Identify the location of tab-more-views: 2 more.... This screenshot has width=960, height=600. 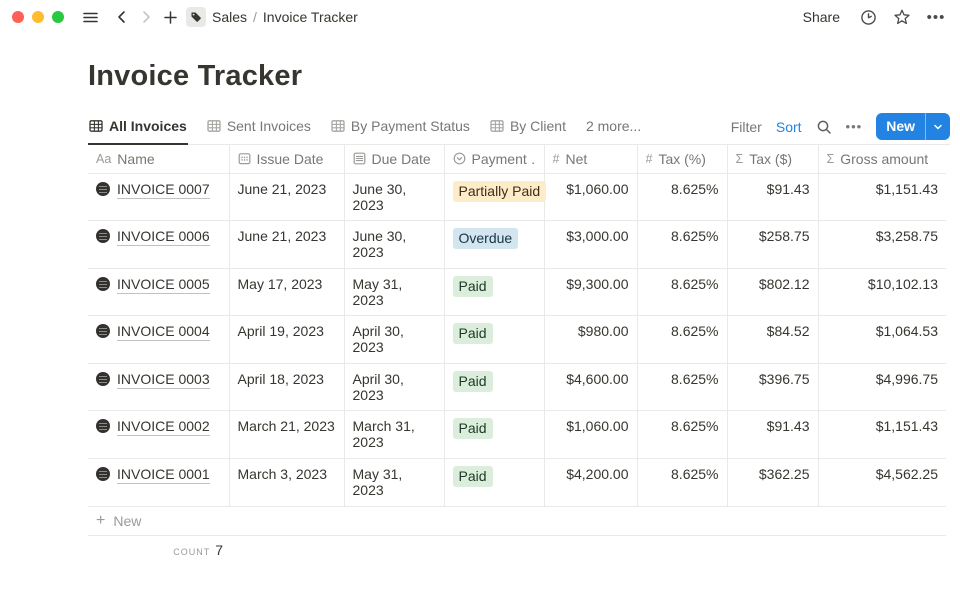
(613, 126).